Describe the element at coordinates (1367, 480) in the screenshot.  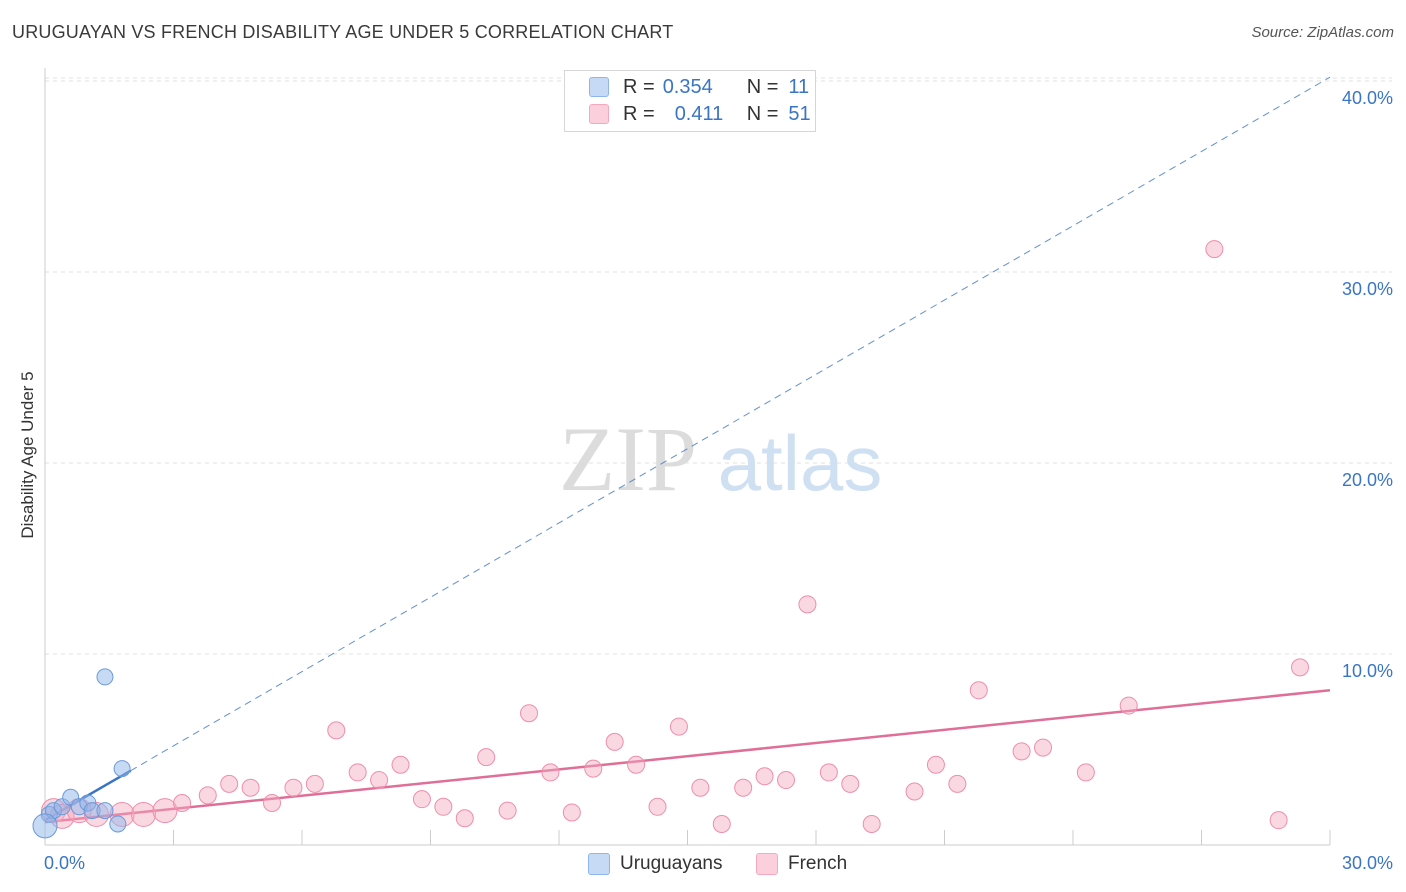
I see `y-tick-label: 20.0%` at that location.